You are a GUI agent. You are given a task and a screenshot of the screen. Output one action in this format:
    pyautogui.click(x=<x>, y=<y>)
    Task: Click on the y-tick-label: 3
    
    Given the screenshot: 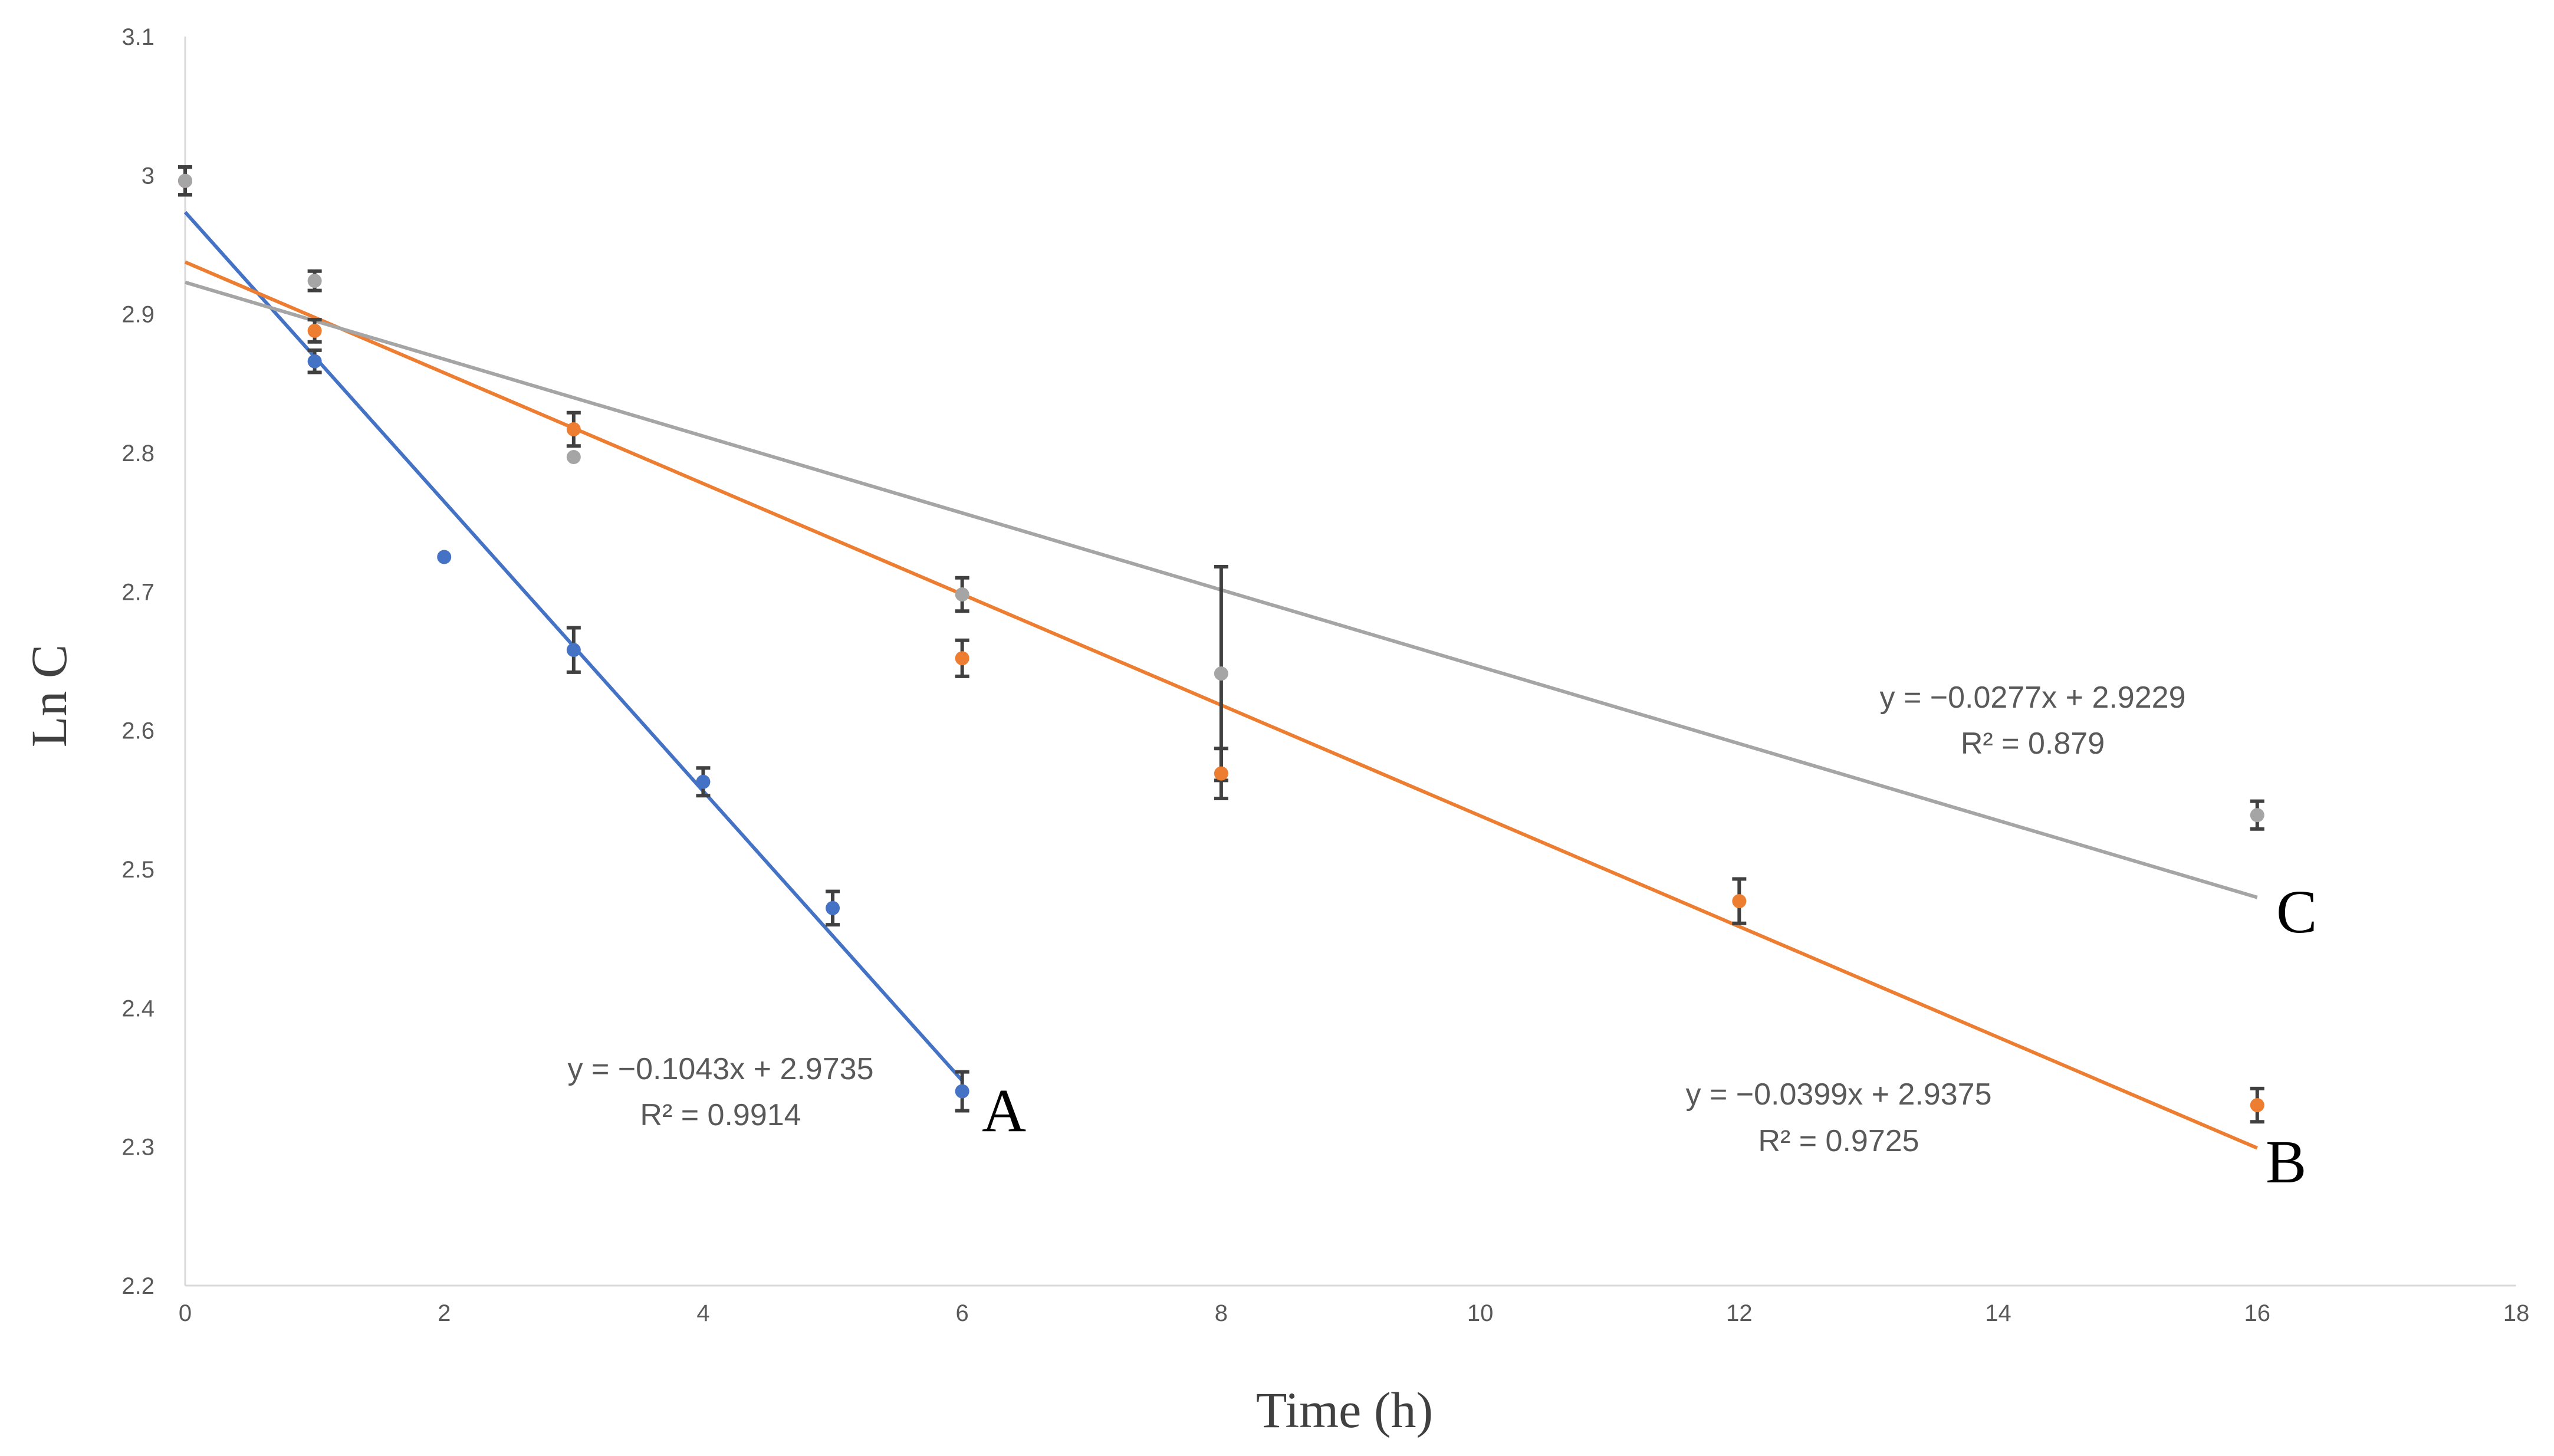 What is the action you would take?
    pyautogui.click(x=148, y=176)
    